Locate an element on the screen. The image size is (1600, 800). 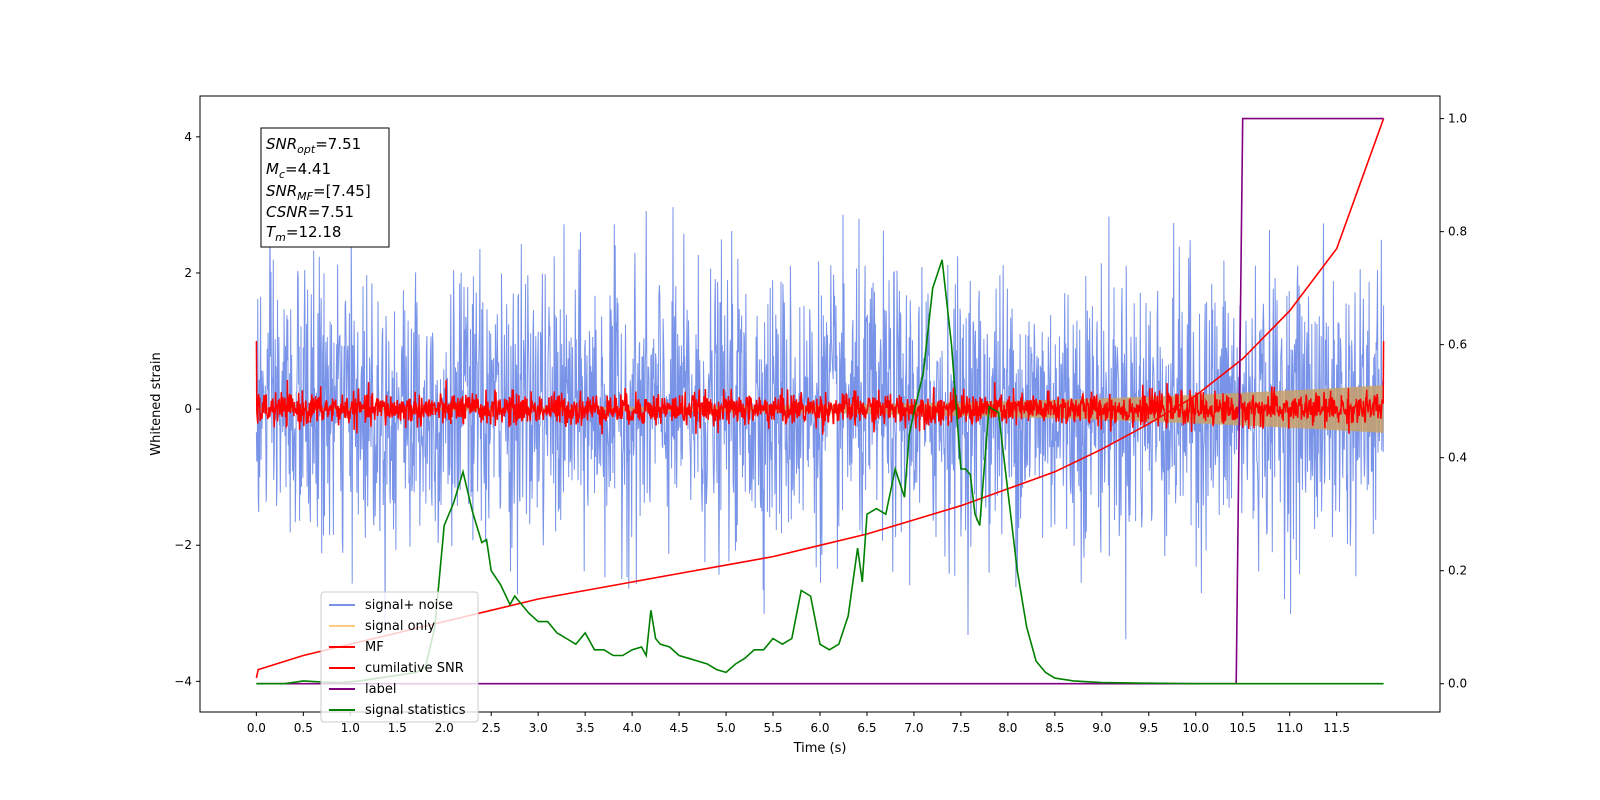
legend-label: label is located at coordinates (380, 689).